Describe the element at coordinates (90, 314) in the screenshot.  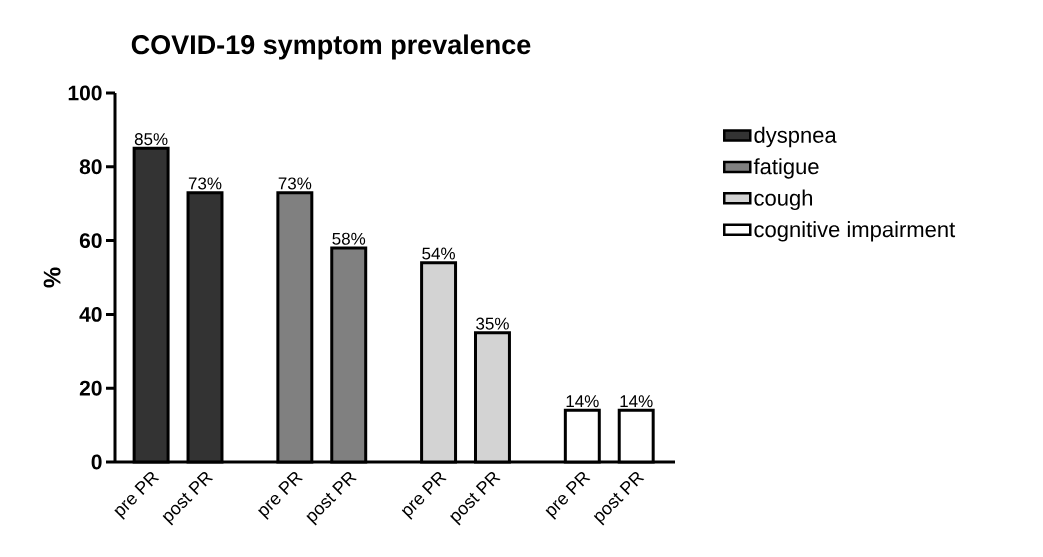
I see `y-tick-label: 40` at that location.